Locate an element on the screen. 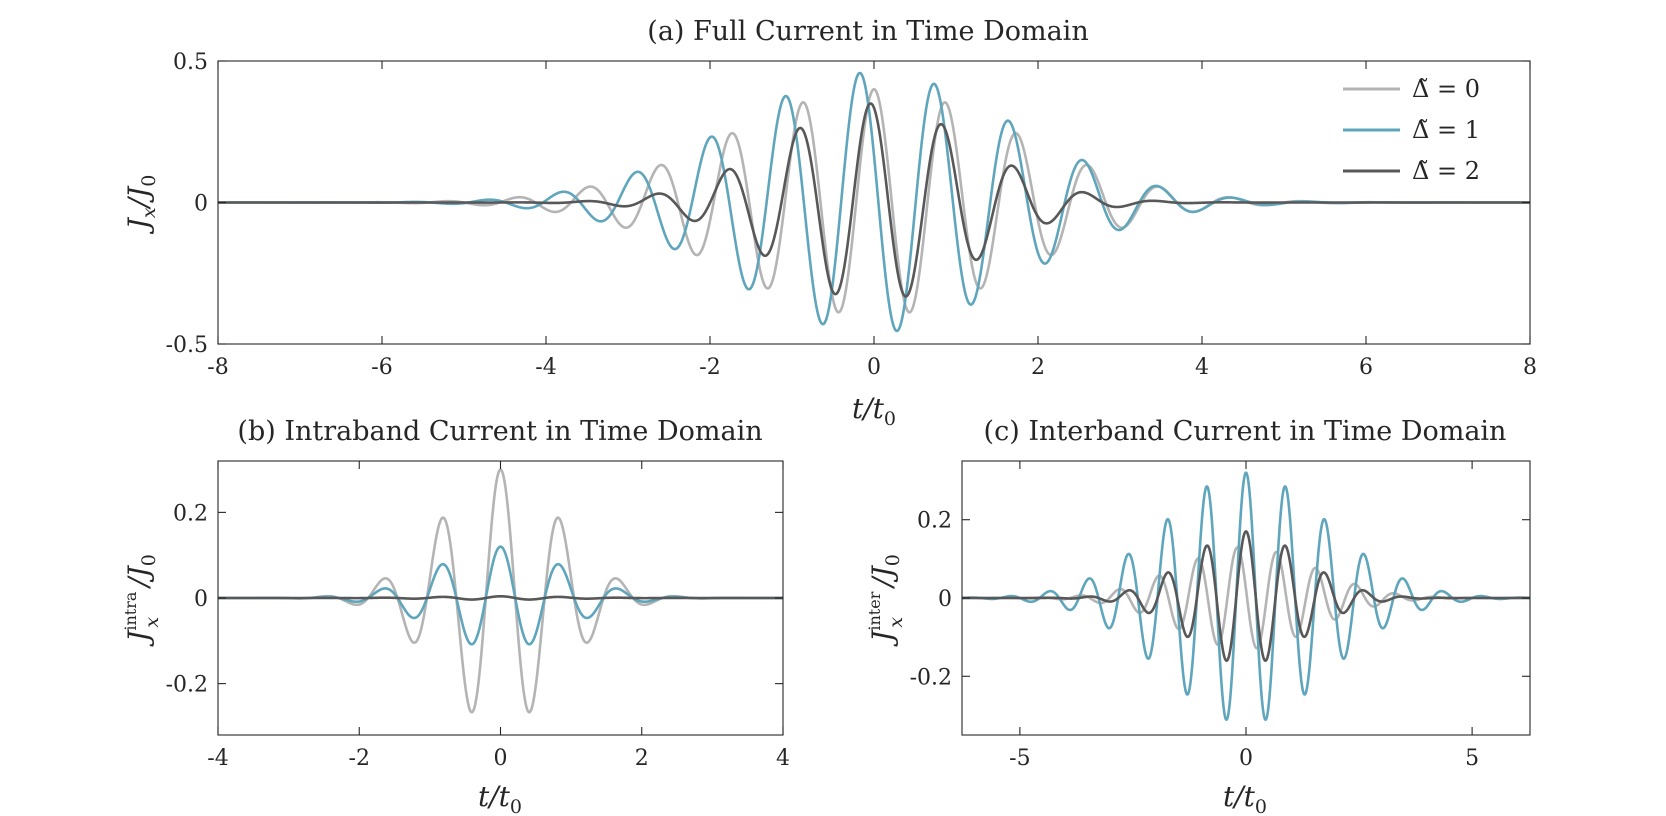 This screenshot has height=816, width=1666. legend-label-delta-0: Δ̃ = 0 is located at coordinates (1446, 89).